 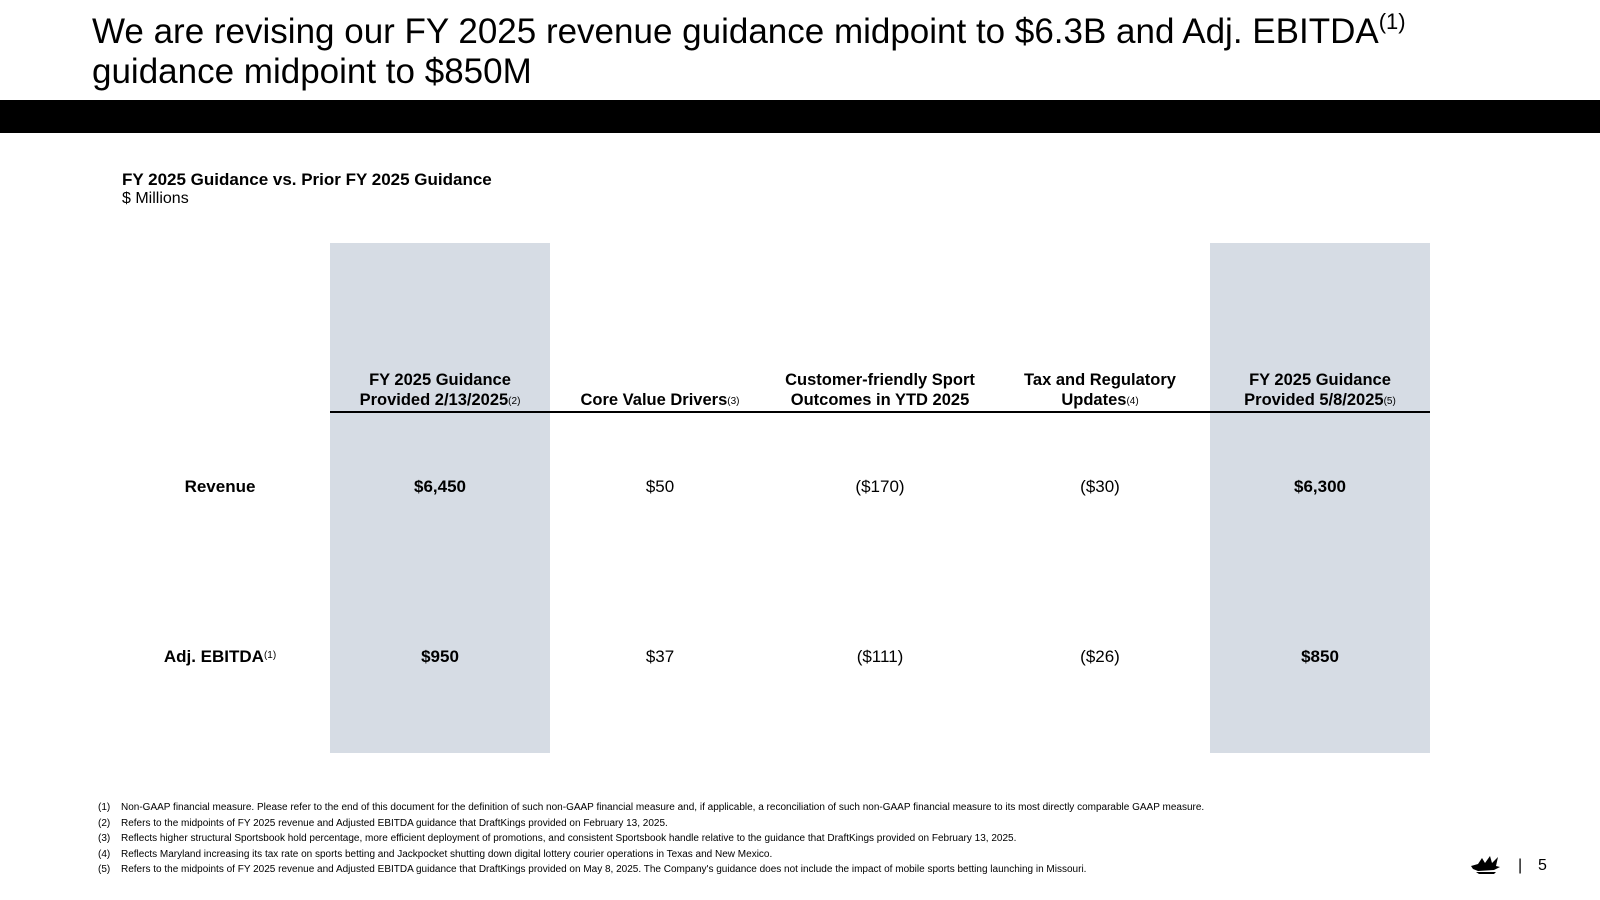 What do you see at coordinates (1320, 656) in the screenshot?
I see `cell-ebitda-current-guidance: $850` at bounding box center [1320, 656].